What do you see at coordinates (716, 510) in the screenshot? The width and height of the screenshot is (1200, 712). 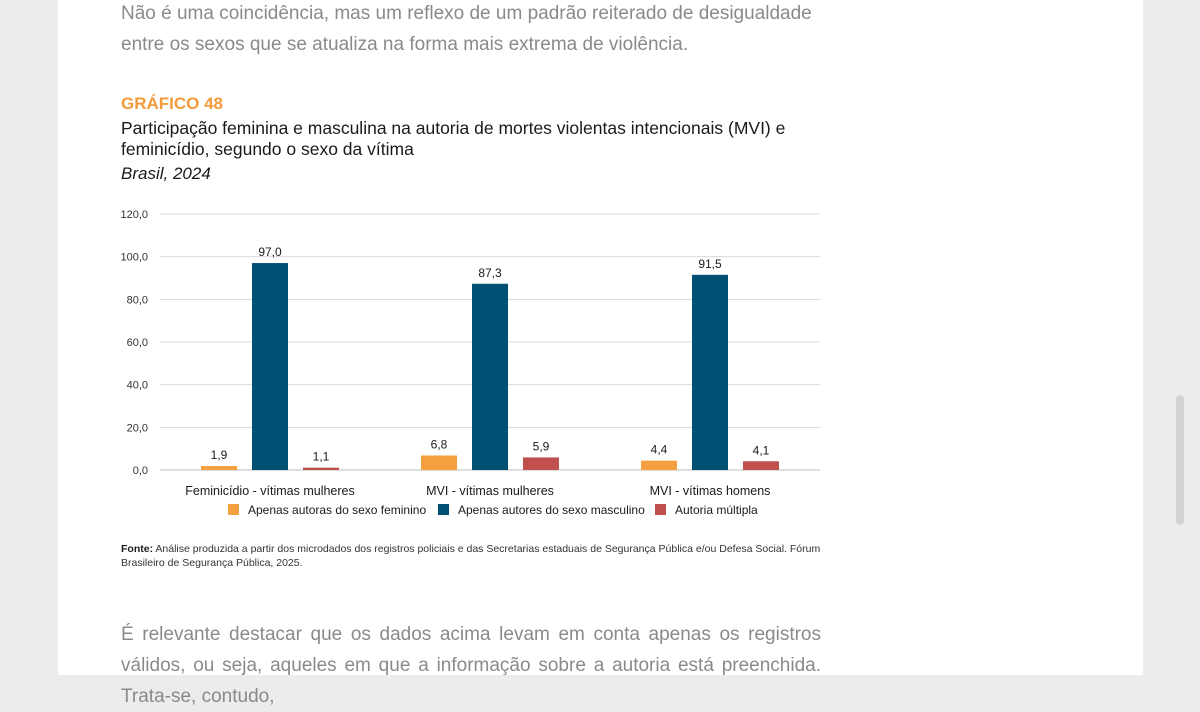 I see `legend-label: Autoria múltipla` at bounding box center [716, 510].